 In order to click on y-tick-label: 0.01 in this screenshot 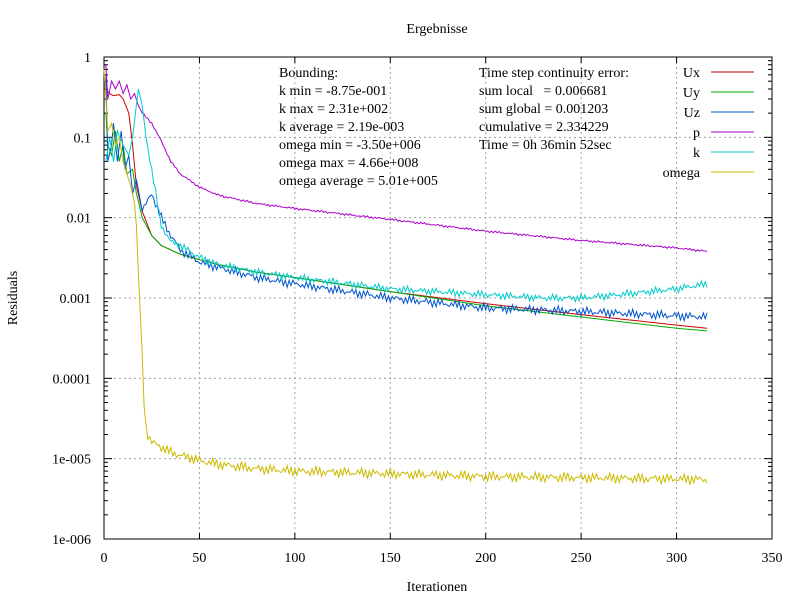, I will do `click(79, 219)`.